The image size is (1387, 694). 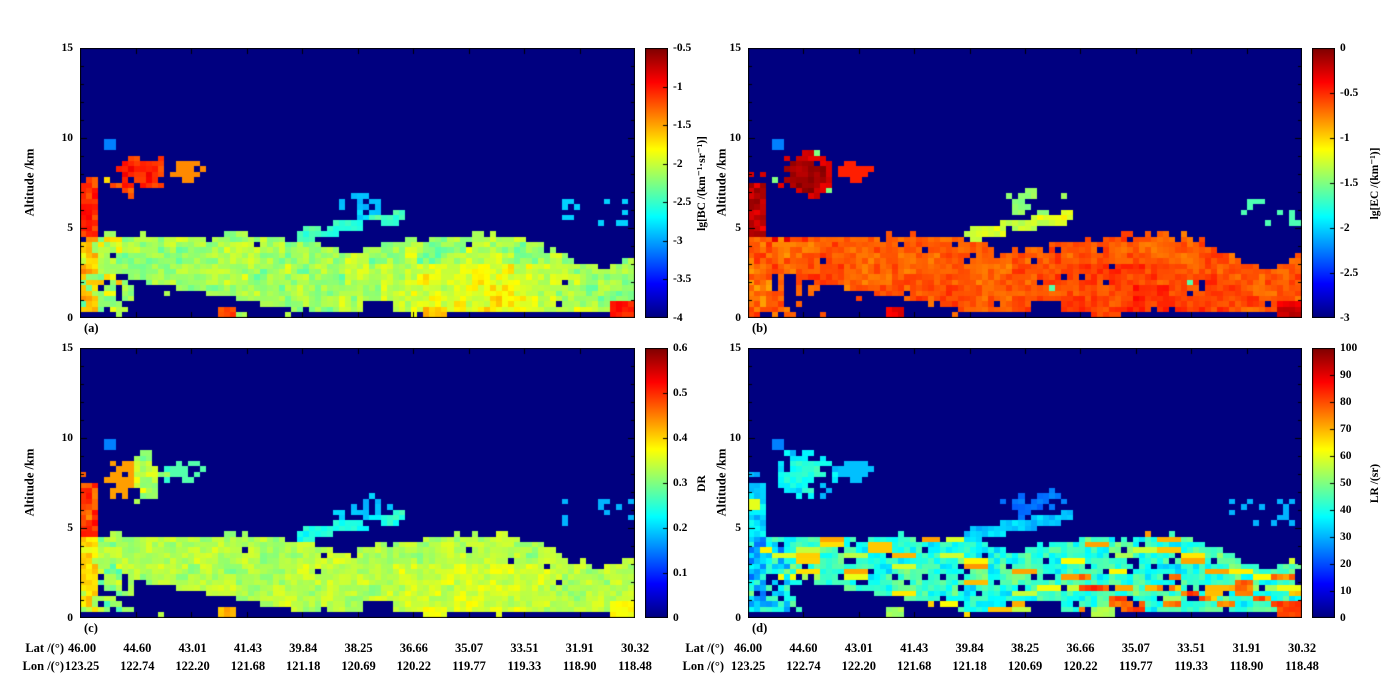 What do you see at coordinates (1345, 318) in the screenshot?
I see `cbar-tick-b--3: -3` at bounding box center [1345, 318].